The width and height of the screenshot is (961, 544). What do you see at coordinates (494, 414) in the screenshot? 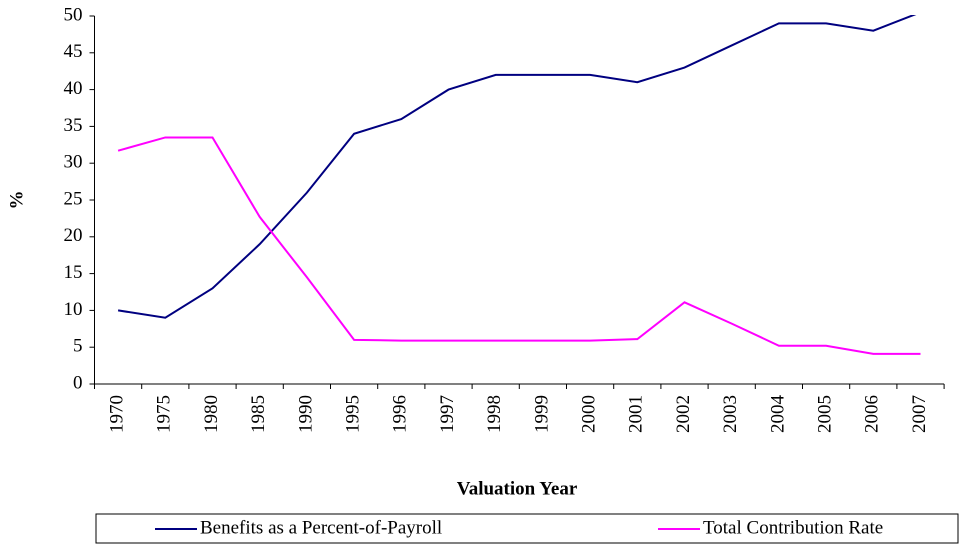
I see `x-tick-label: 1998` at bounding box center [494, 414].